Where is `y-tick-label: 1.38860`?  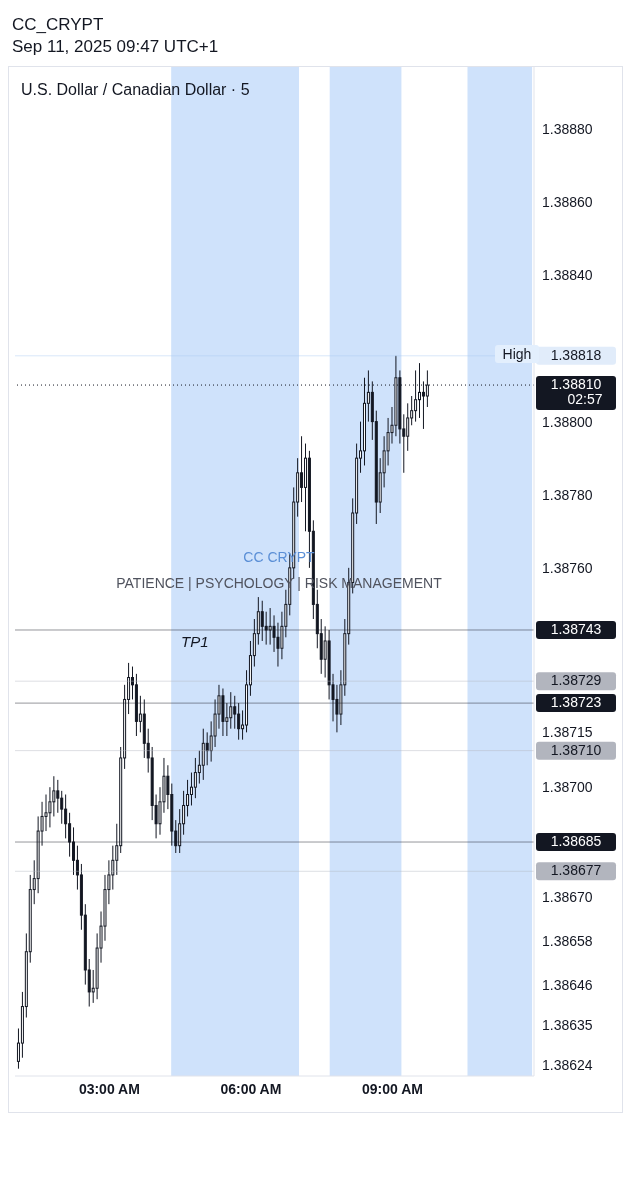 y-tick-label: 1.38860 is located at coordinates (567, 202).